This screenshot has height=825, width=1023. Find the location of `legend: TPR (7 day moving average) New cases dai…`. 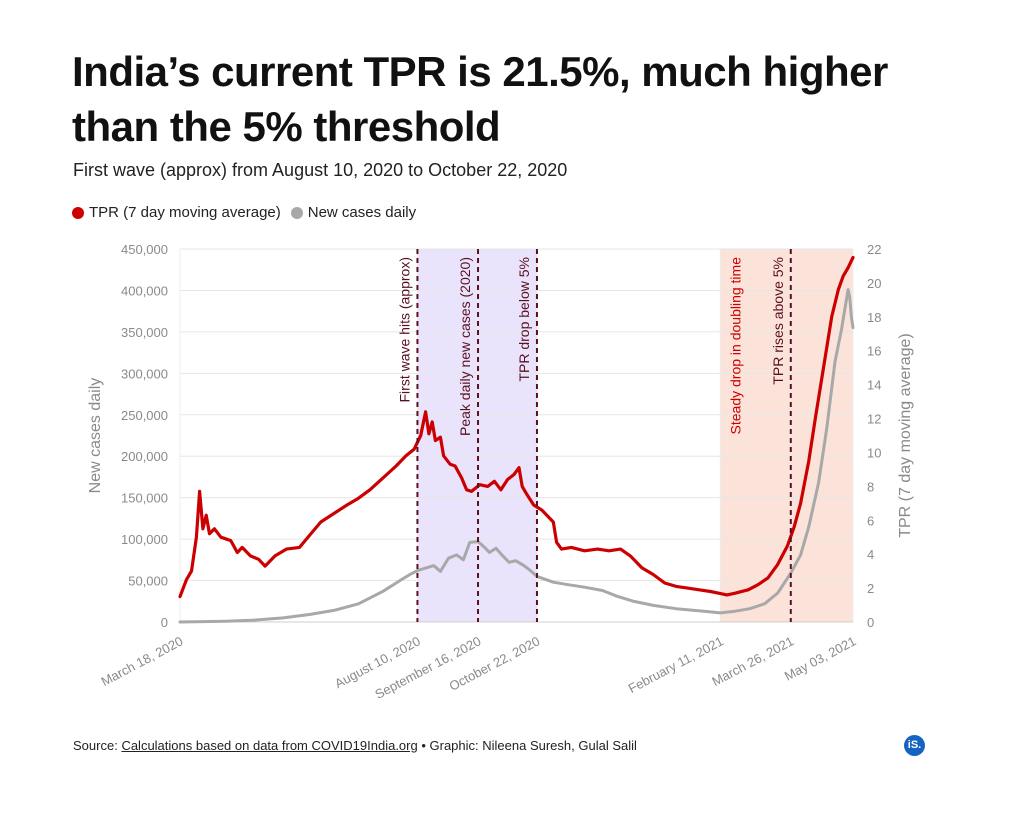

legend: TPR (7 day moving average) New cases dai… is located at coordinates (249, 212).